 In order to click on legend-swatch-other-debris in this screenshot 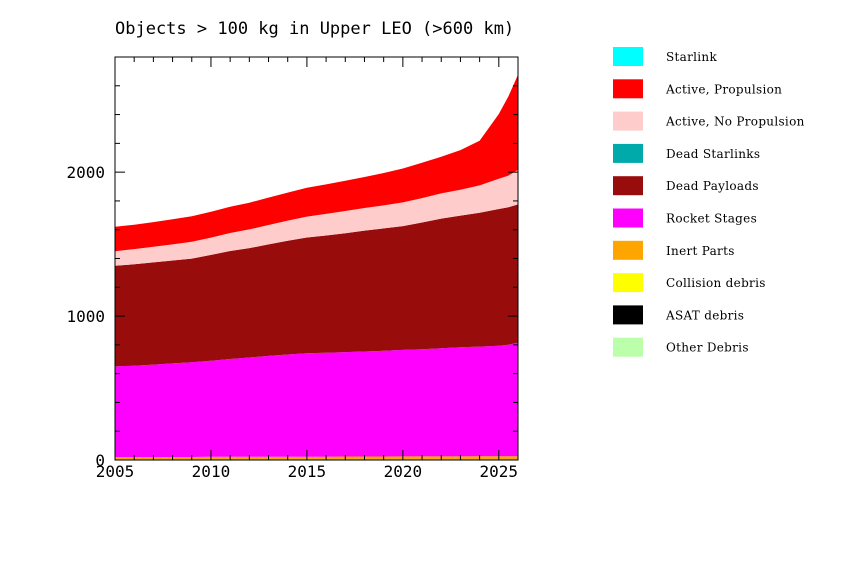, I will do `click(628, 347)`.